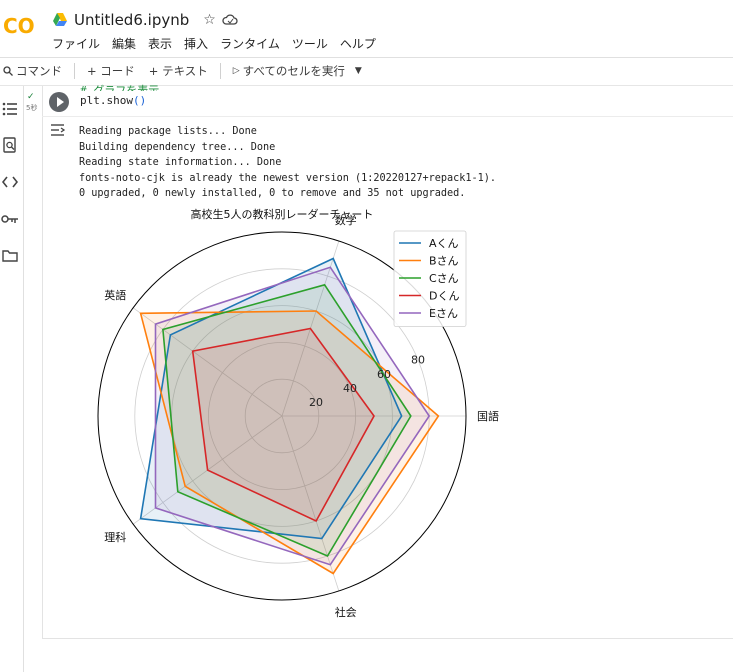 This screenshot has height=672, width=733. What do you see at coordinates (139, 100) in the screenshot?
I see `code-parens: ()` at bounding box center [139, 100].